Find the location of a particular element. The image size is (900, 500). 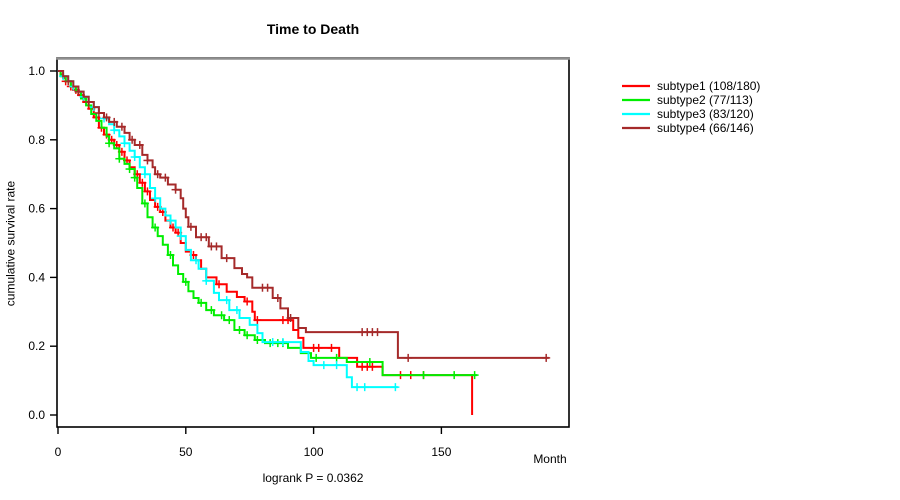

x-tick-label: 150 is located at coordinates (441, 452).